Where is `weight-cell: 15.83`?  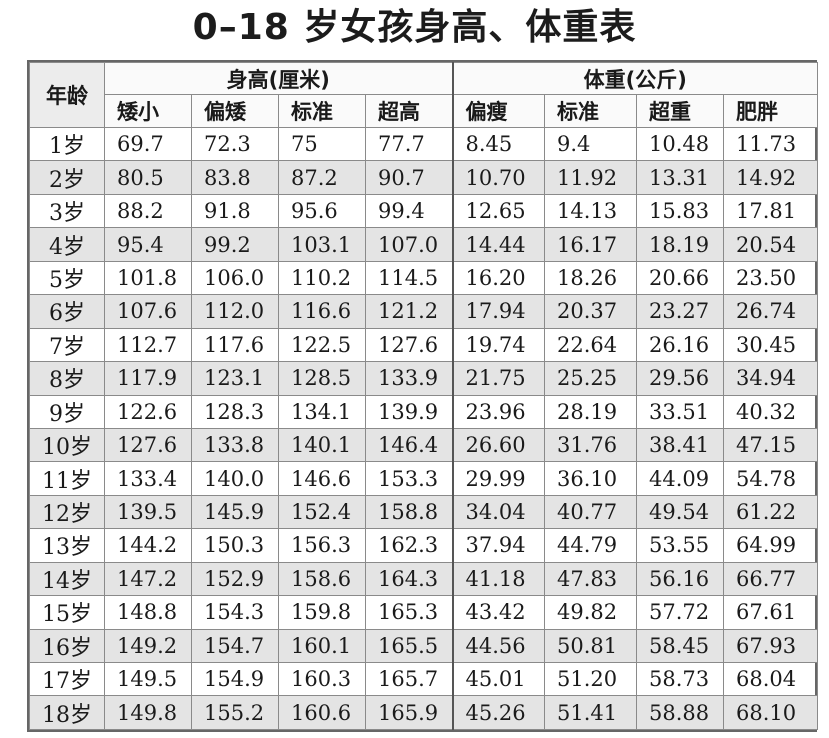 weight-cell: 15.83 is located at coordinates (680, 211).